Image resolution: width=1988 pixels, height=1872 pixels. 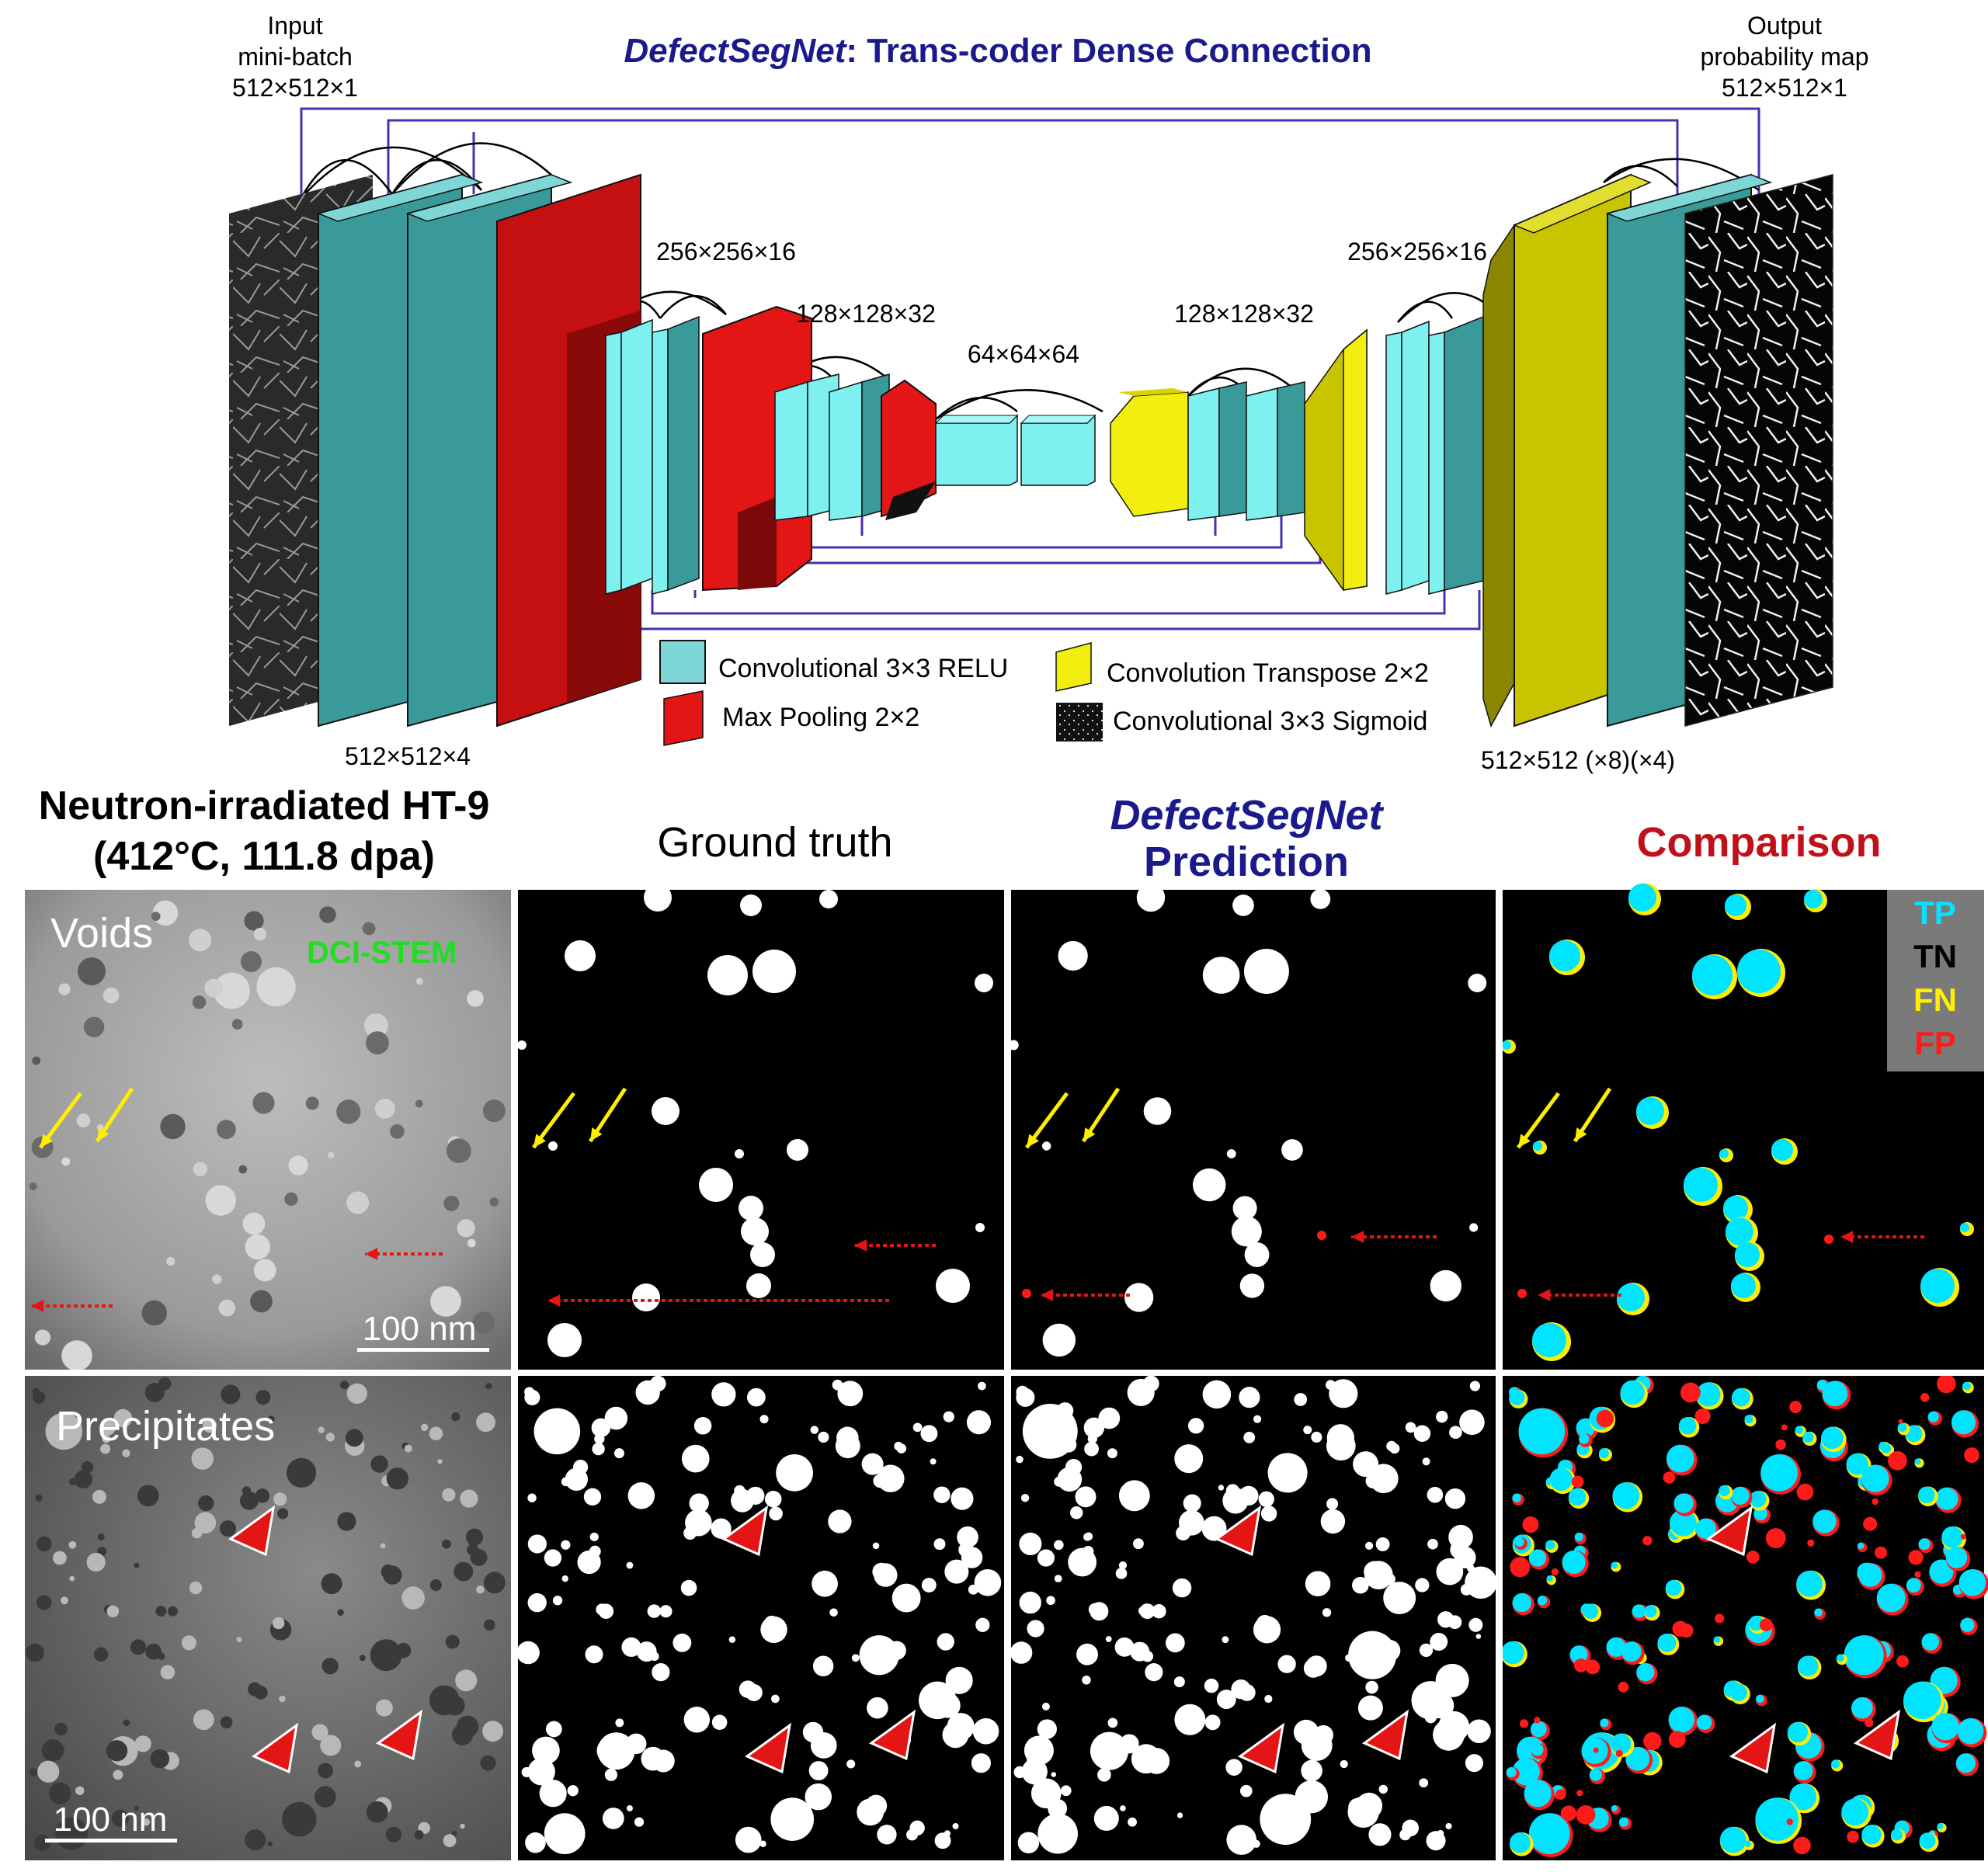 What do you see at coordinates (1784, 88) in the screenshot?
I see `svg-text: 512×512×1` at bounding box center [1784, 88].